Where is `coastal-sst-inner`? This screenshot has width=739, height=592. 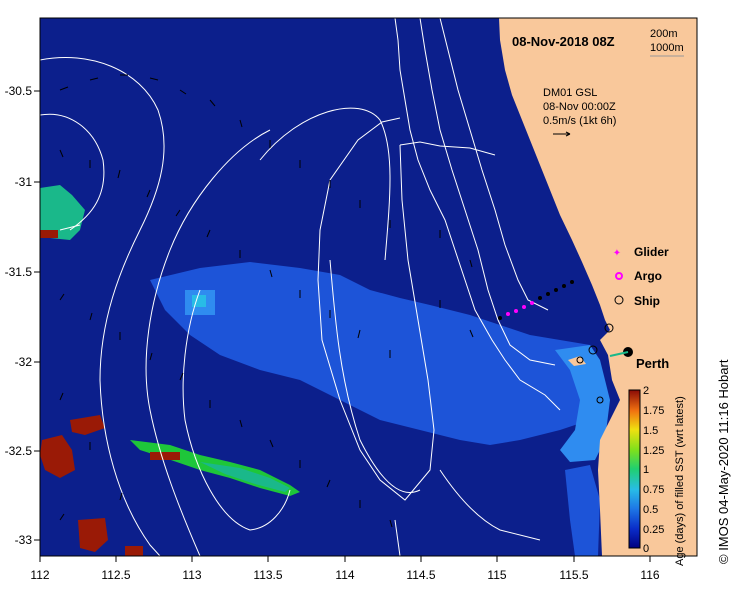 coastal-sst-inner is located at coordinates (582, 510).